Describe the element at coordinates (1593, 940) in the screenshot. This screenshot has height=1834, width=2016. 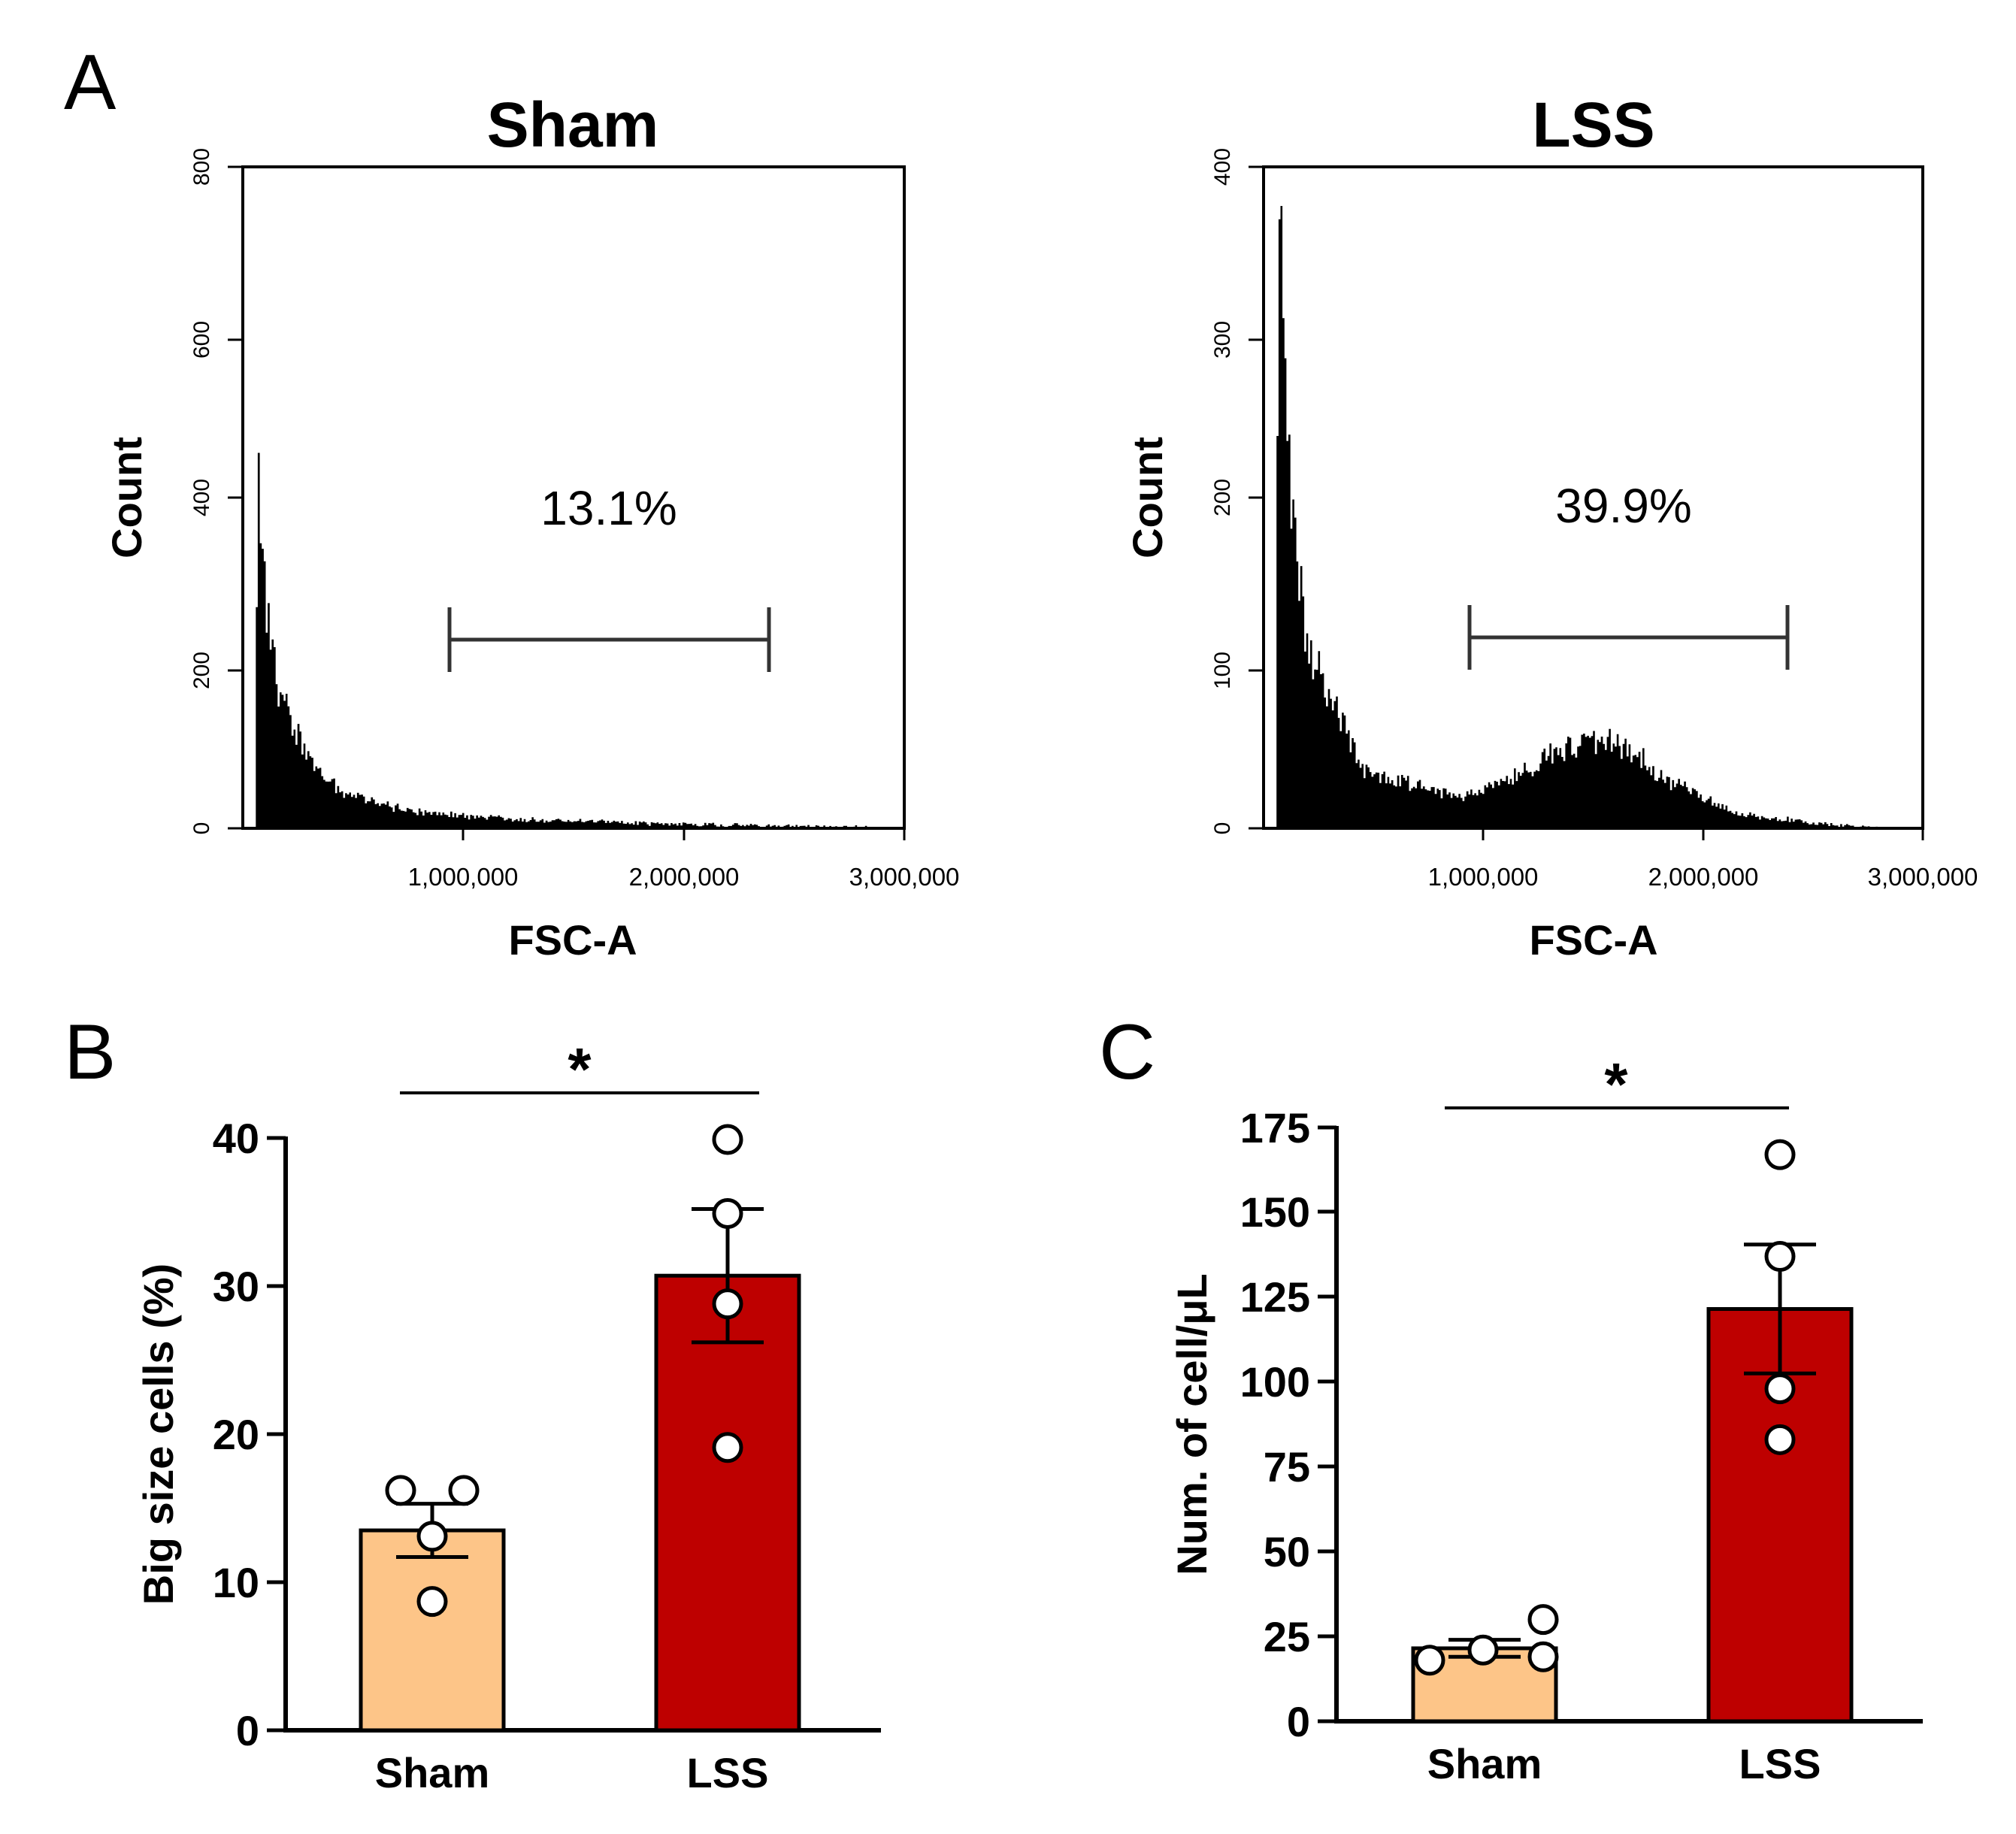
I see `histogram-lss-xlabel: FSC-A` at that location.